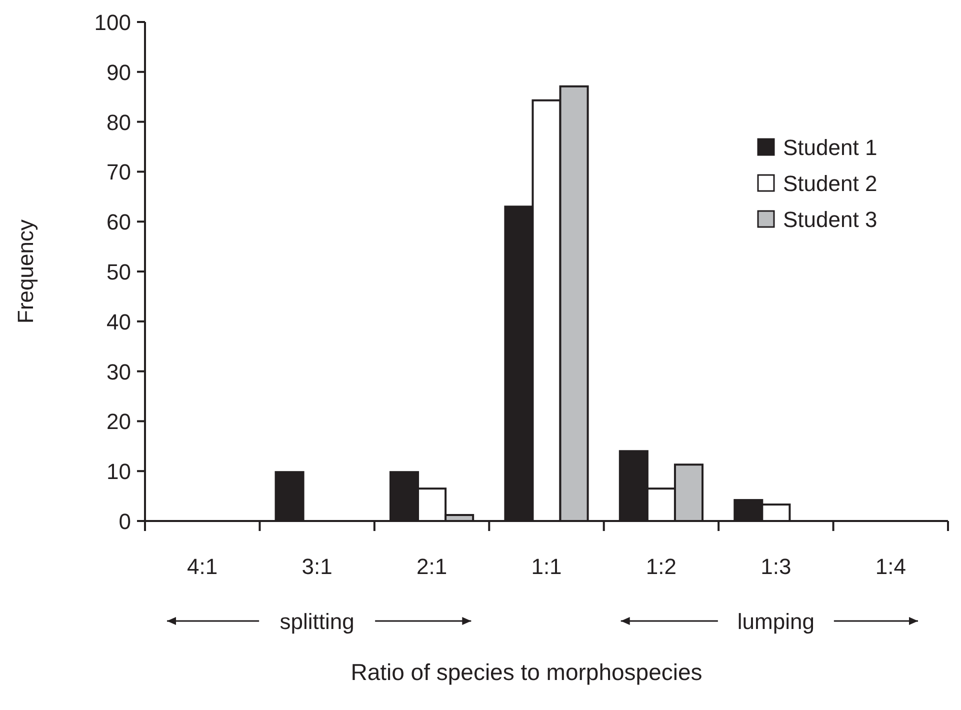  What do you see at coordinates (776, 566) in the screenshot?
I see `x-tick-label: 1:3` at bounding box center [776, 566].